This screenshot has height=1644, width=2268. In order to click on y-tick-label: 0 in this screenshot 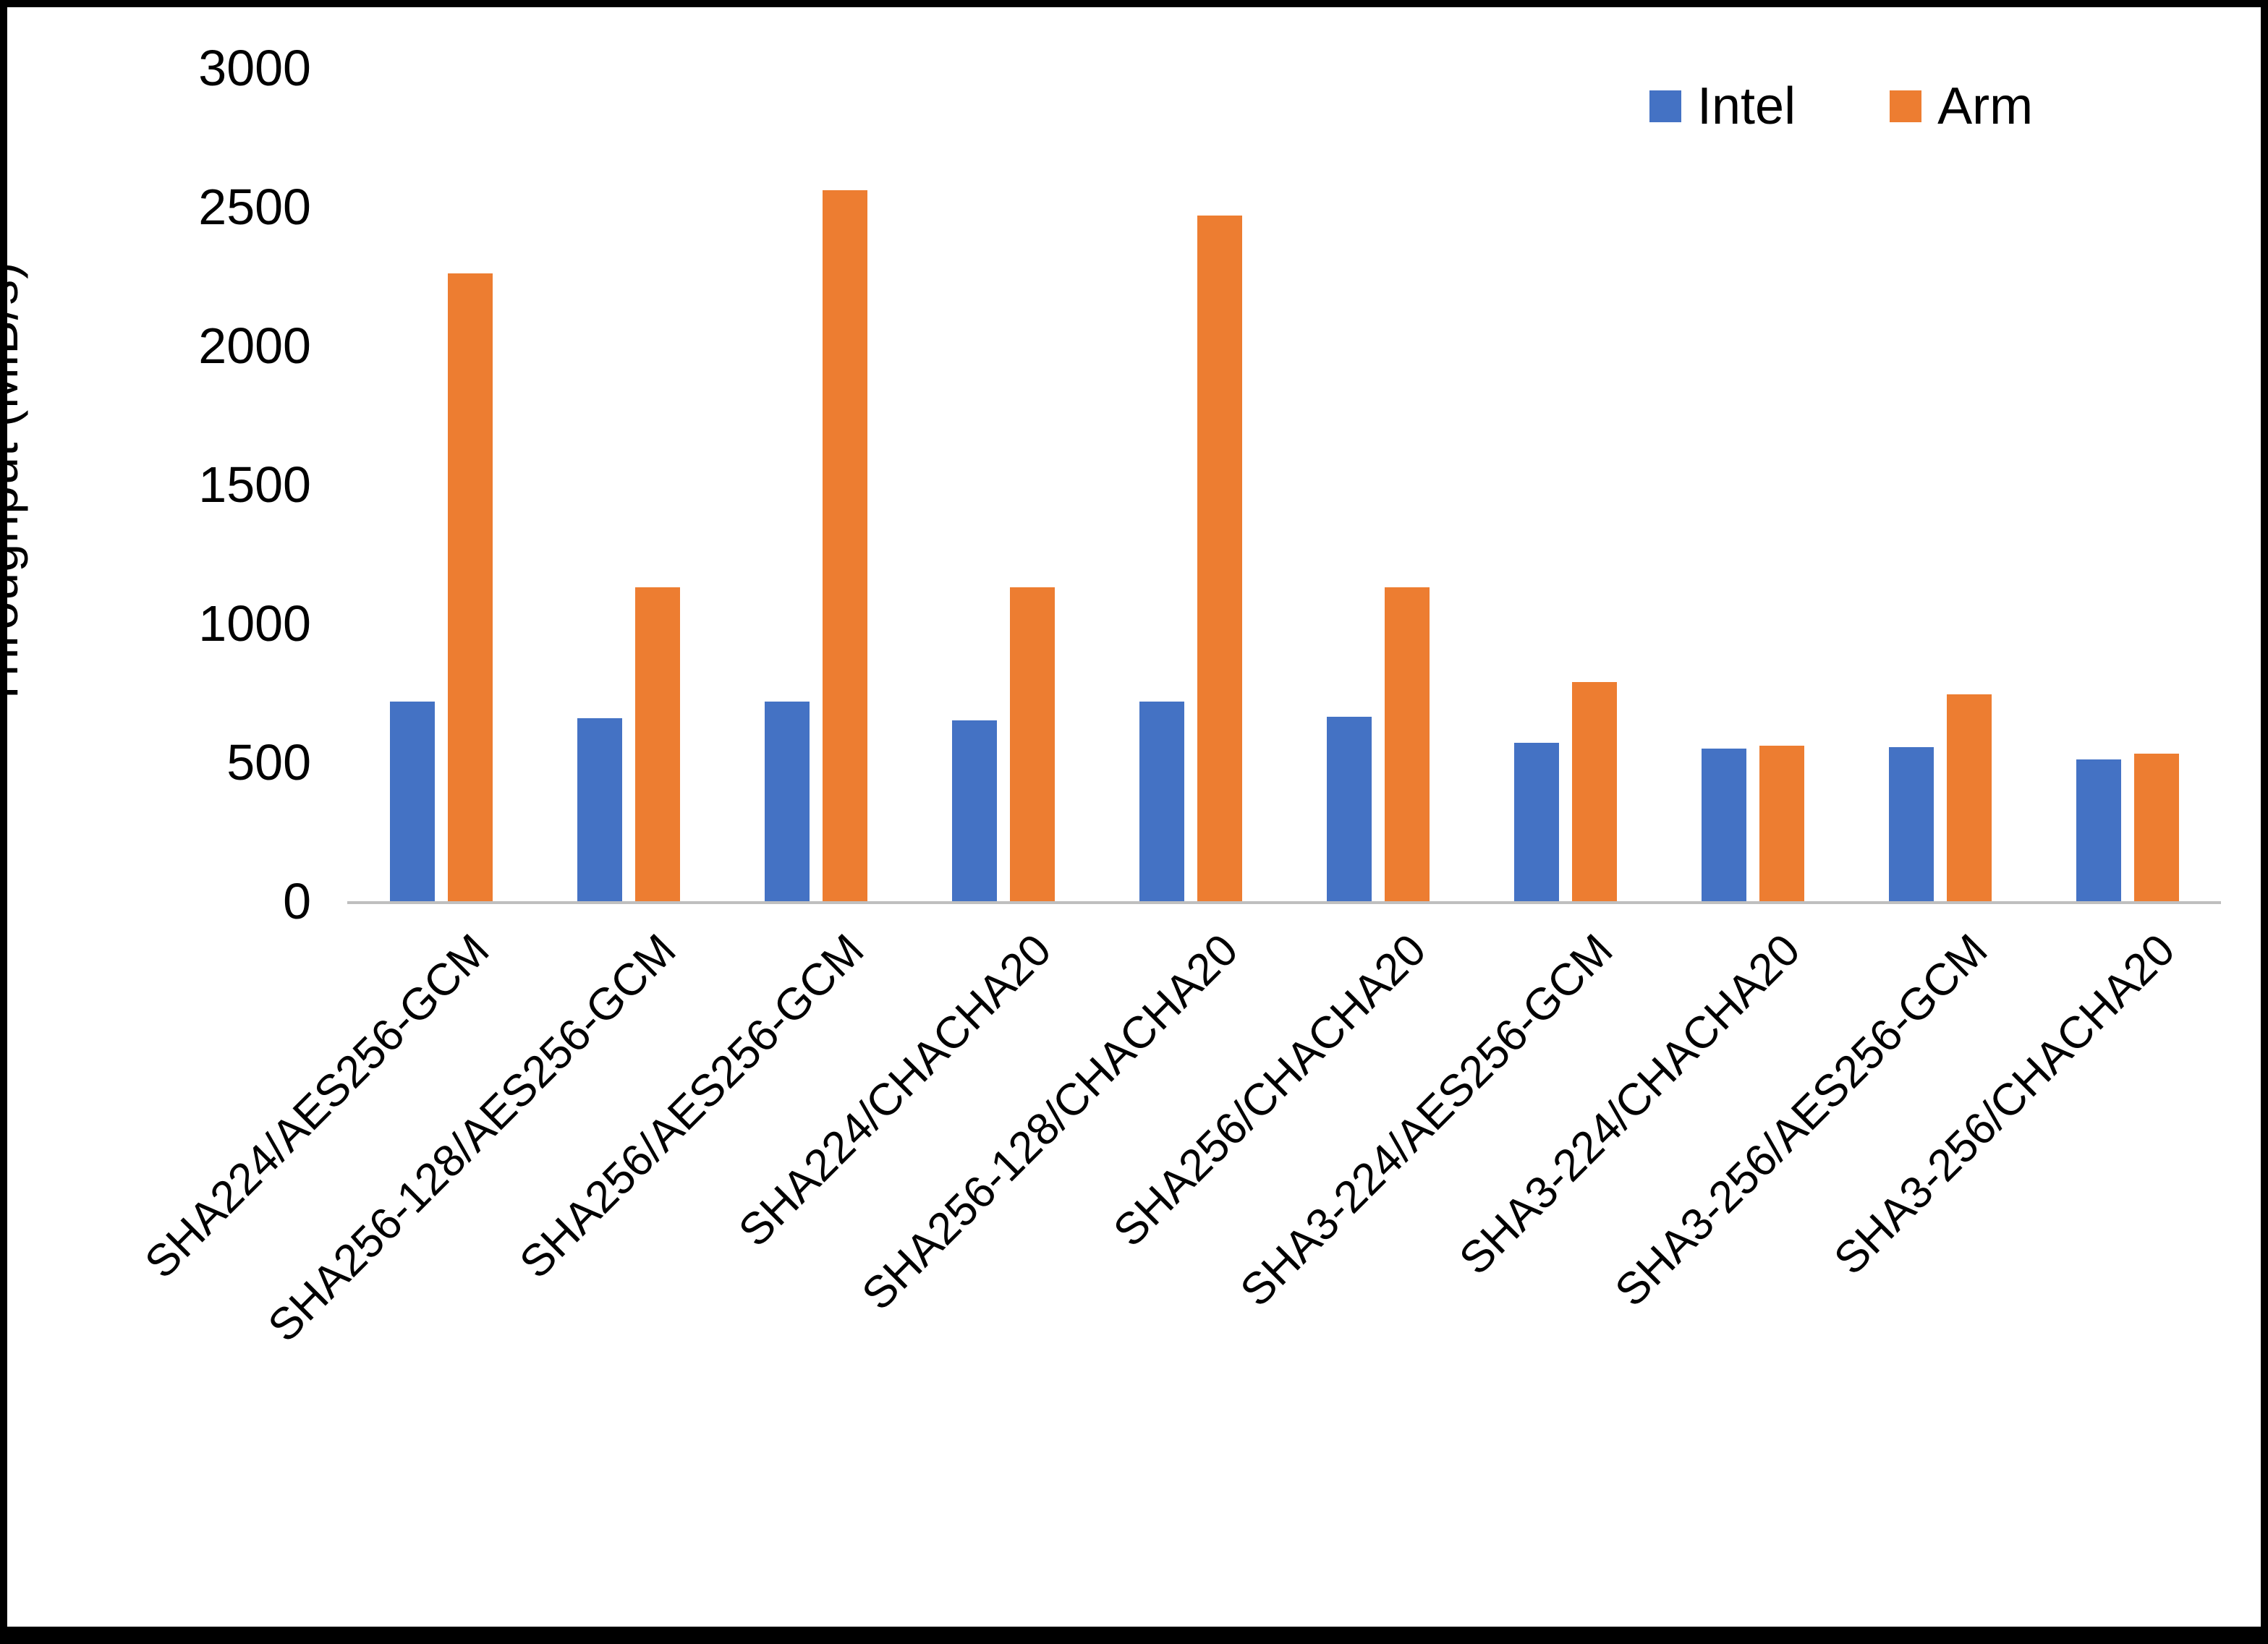, I will do `click(297, 901)`.